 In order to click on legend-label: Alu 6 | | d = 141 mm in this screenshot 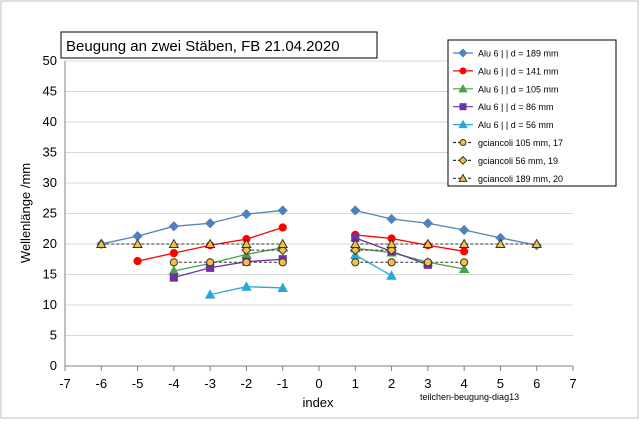, I will do `click(518, 71)`.